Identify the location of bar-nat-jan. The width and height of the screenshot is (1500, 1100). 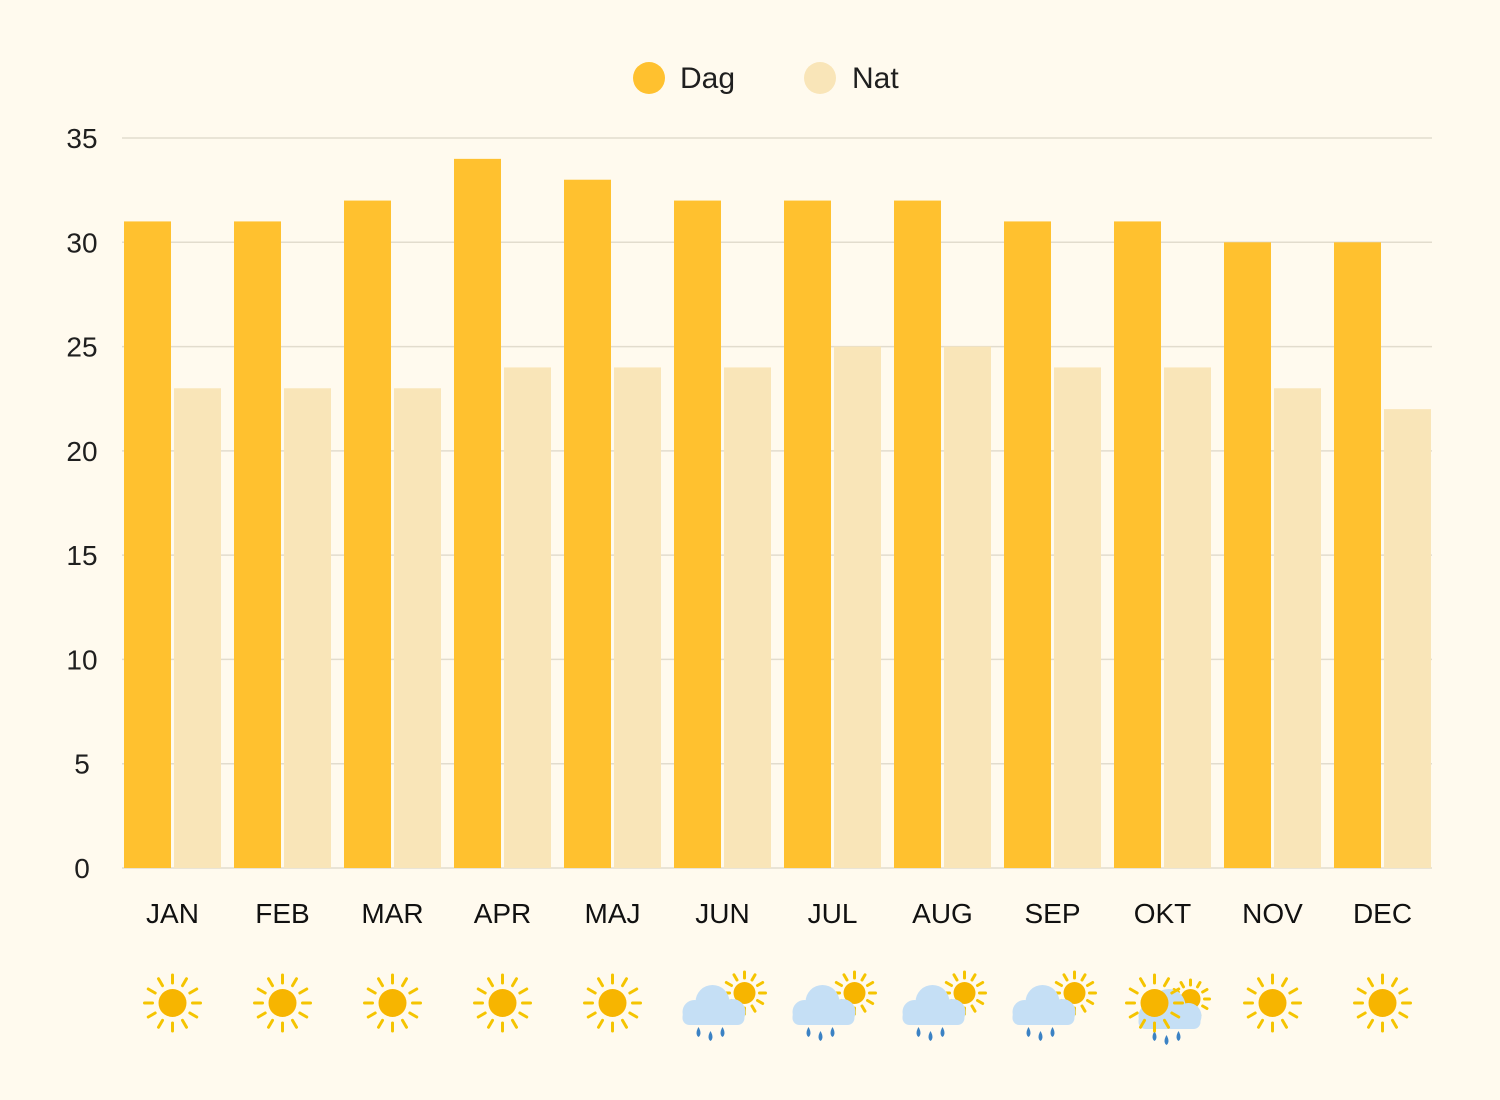
(197, 628).